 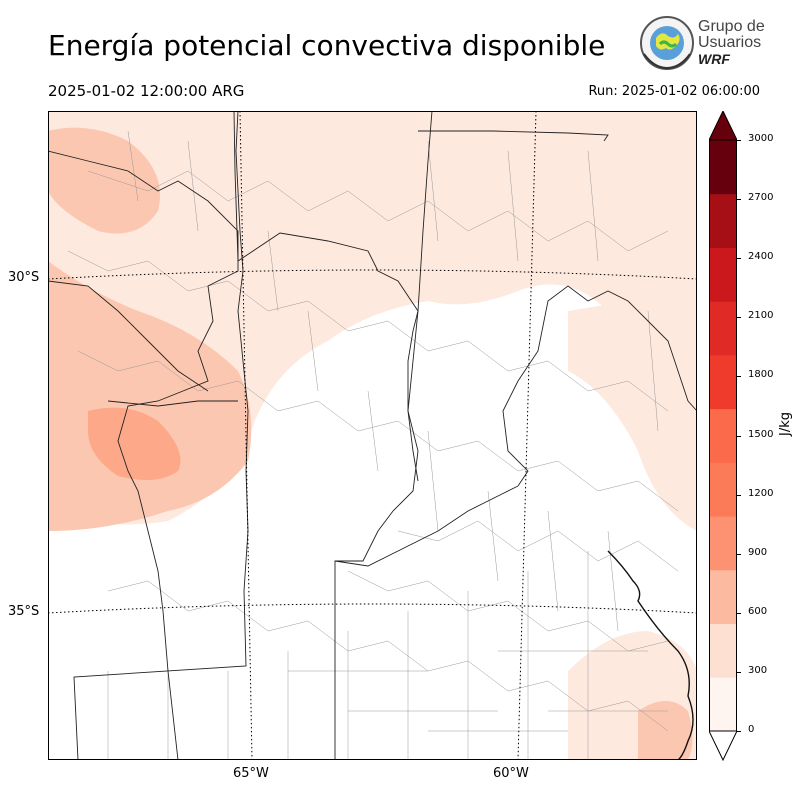 I want to click on colorbar-tick-label: 600, so click(x=758, y=611).